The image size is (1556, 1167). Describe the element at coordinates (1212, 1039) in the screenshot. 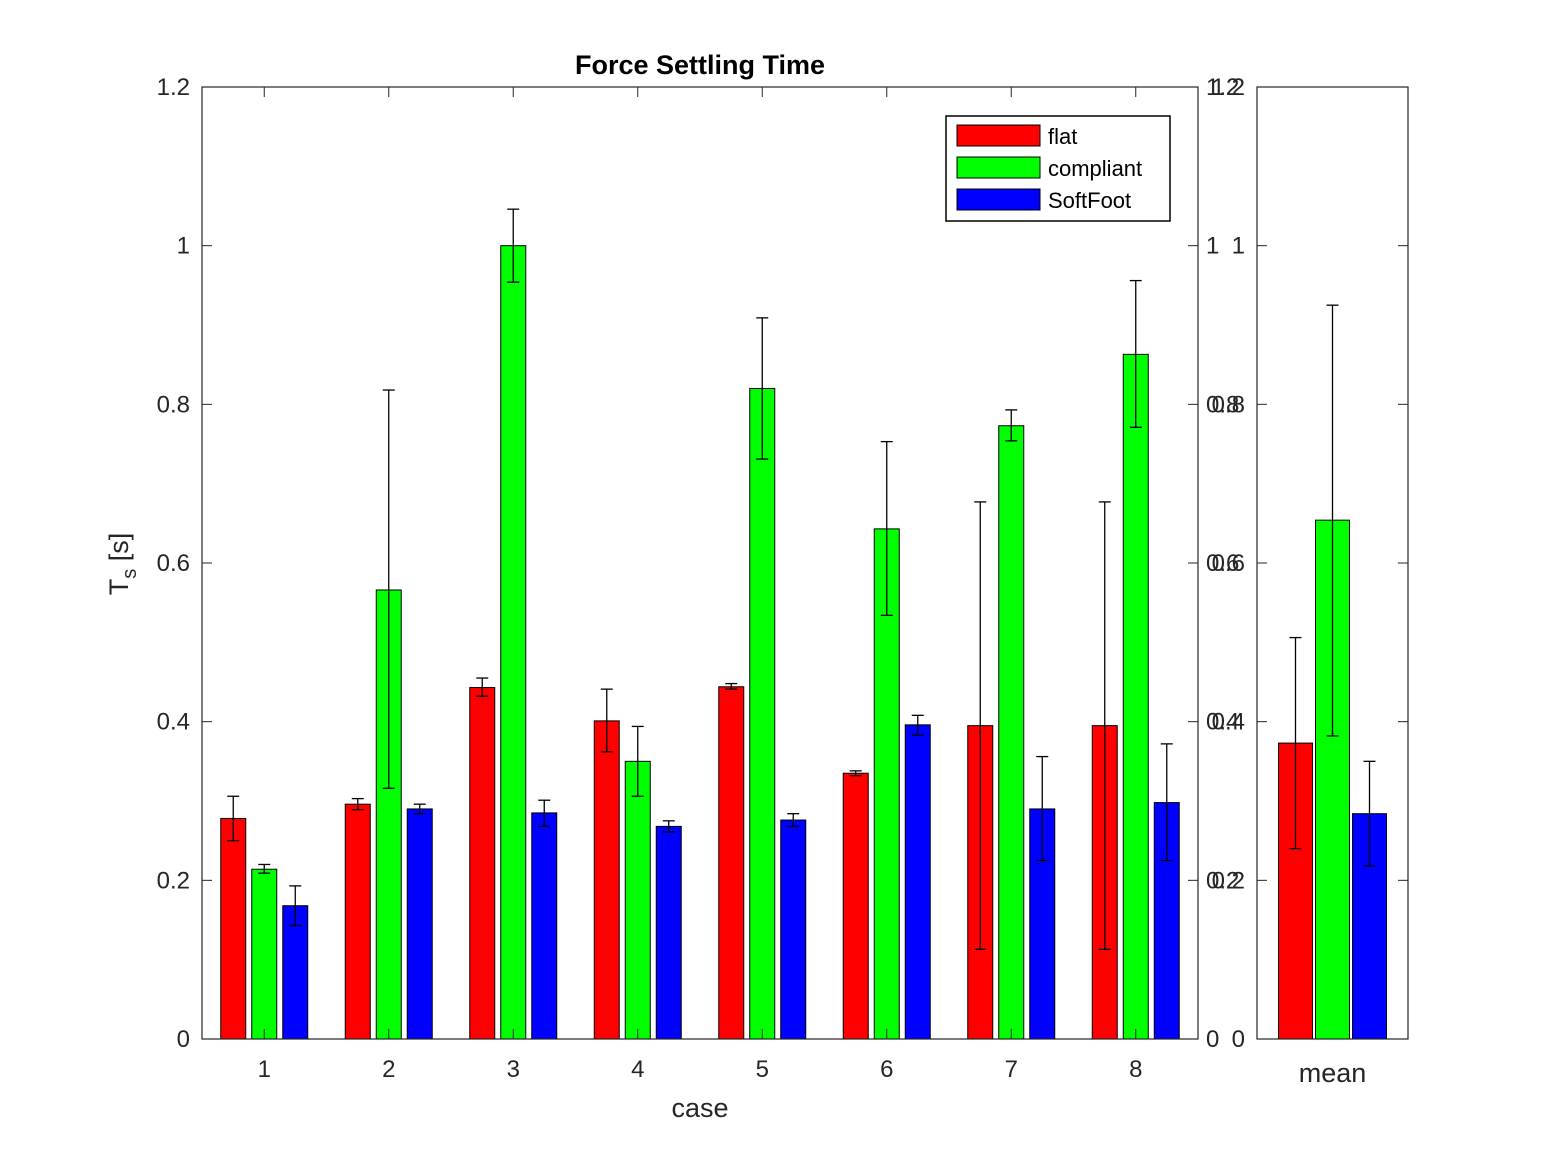

I see `y-tick-label-right: 0` at that location.